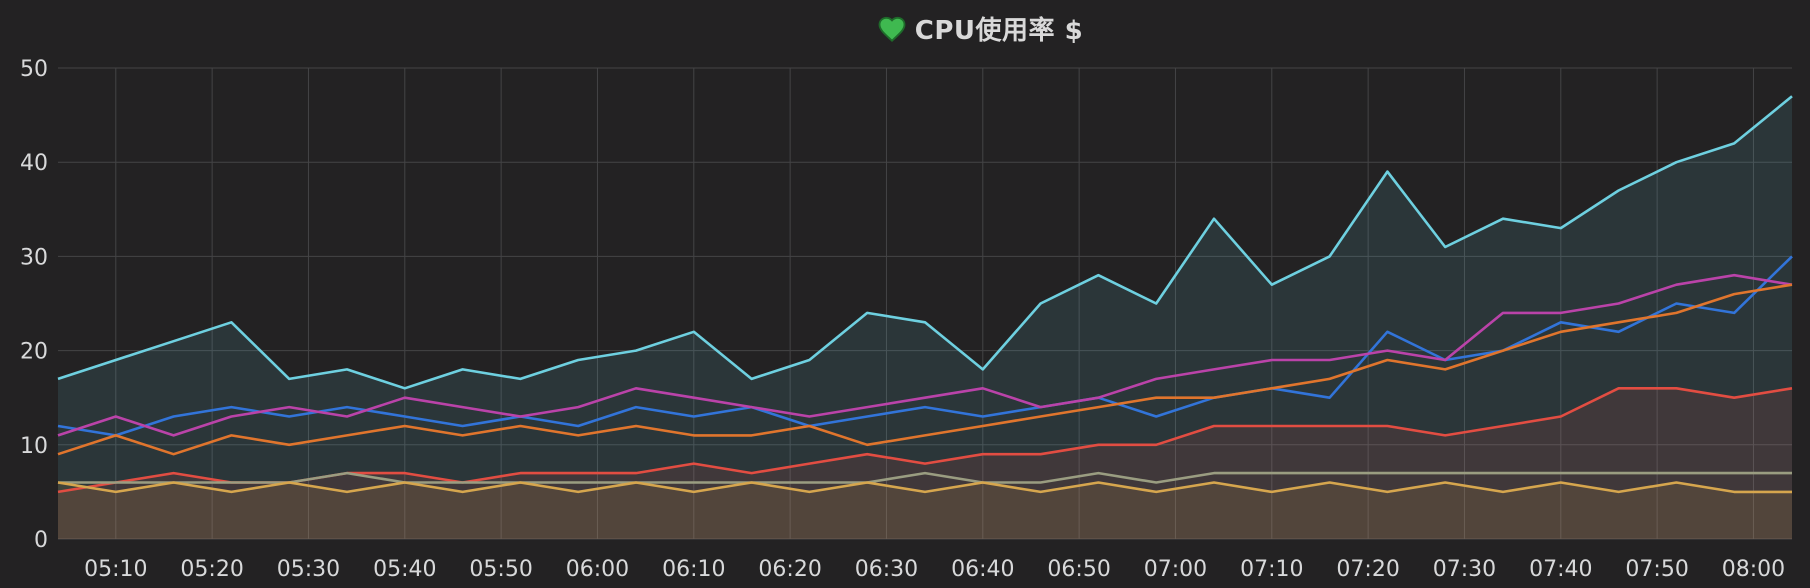 The height and width of the screenshot is (588, 1810). I want to click on x-tick-label: 07:10, so click(1271, 569).